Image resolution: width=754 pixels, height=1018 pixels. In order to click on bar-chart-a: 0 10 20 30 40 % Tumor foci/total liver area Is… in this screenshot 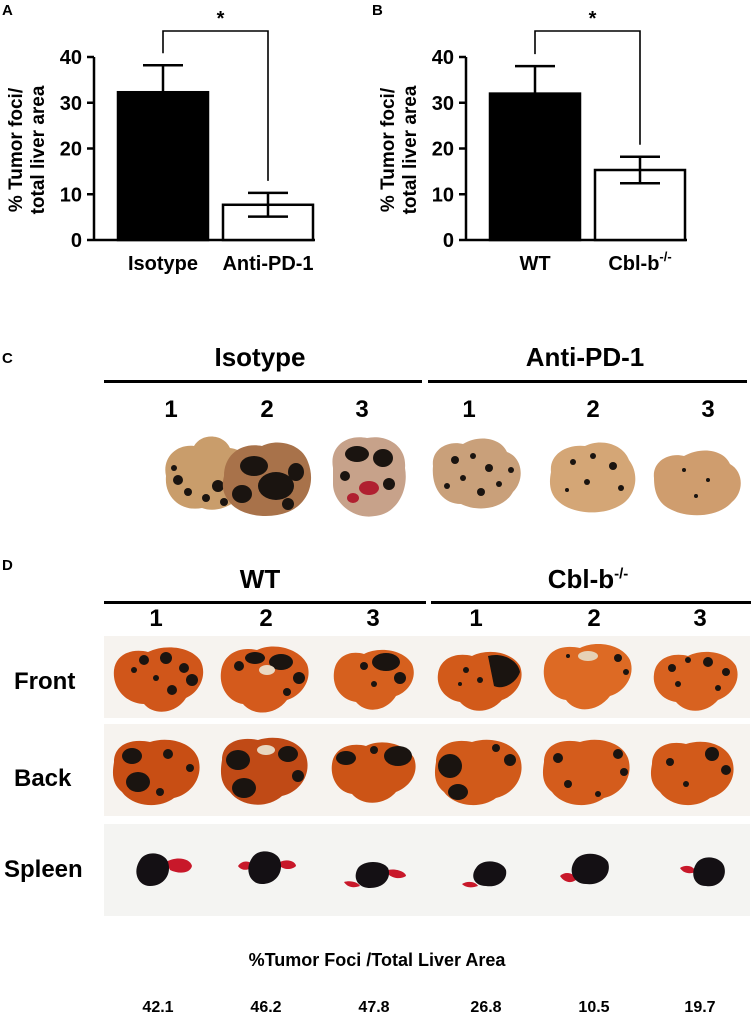, I will do `click(160, 141)`.